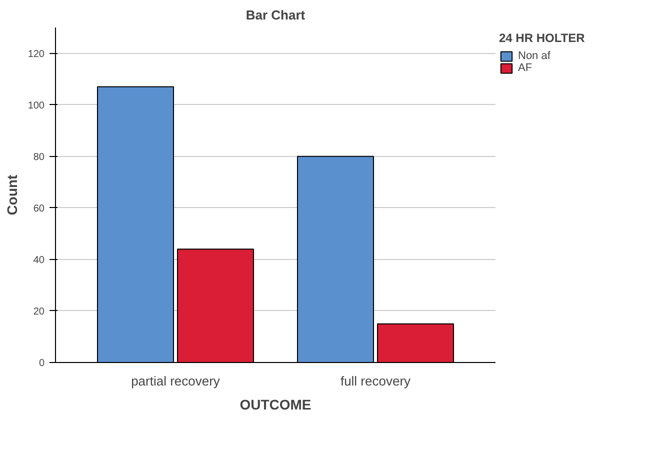 This screenshot has width=659, height=450. What do you see at coordinates (376, 381) in the screenshot?
I see `x-tick-label: full recovery` at bounding box center [376, 381].